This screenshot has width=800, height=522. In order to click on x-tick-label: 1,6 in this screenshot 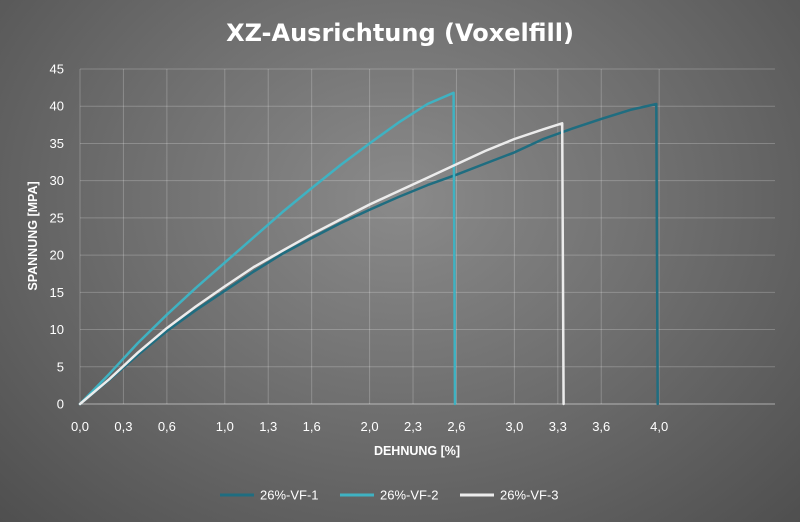, I will do `click(312, 426)`.